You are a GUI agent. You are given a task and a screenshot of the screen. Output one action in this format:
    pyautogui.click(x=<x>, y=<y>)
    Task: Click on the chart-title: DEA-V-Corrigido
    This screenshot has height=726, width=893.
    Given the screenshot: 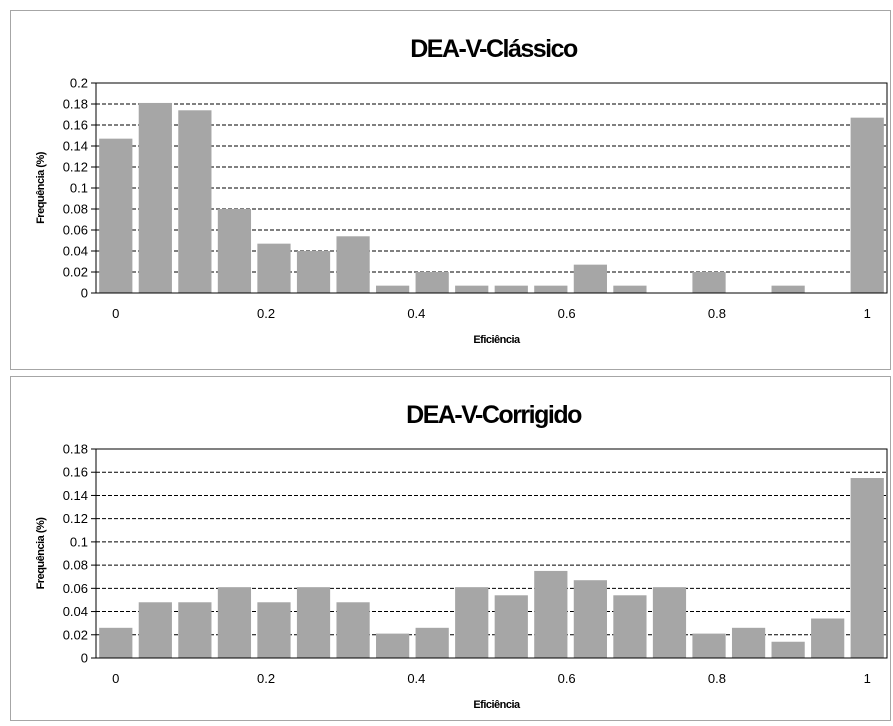 What is the action you would take?
    pyautogui.click(x=494, y=415)
    